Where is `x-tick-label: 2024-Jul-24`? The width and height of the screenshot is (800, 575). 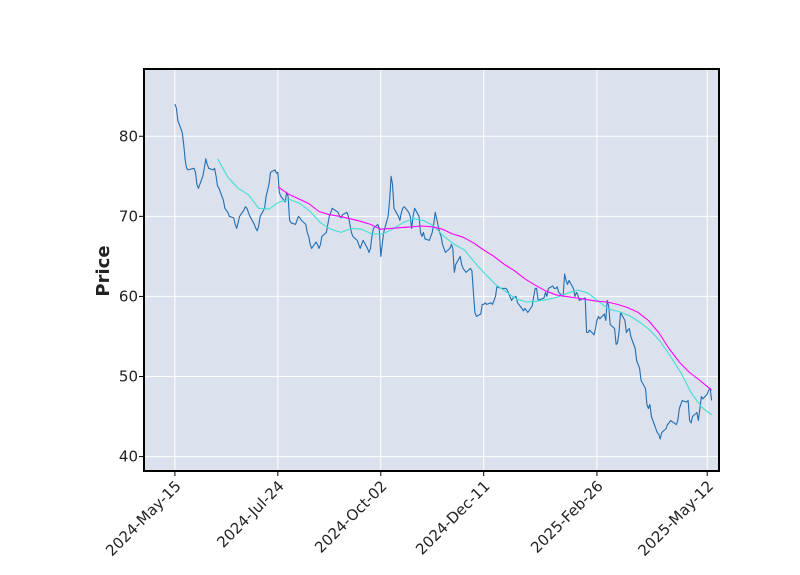 x-tick-label: 2024-Jul-24 is located at coordinates (250, 514).